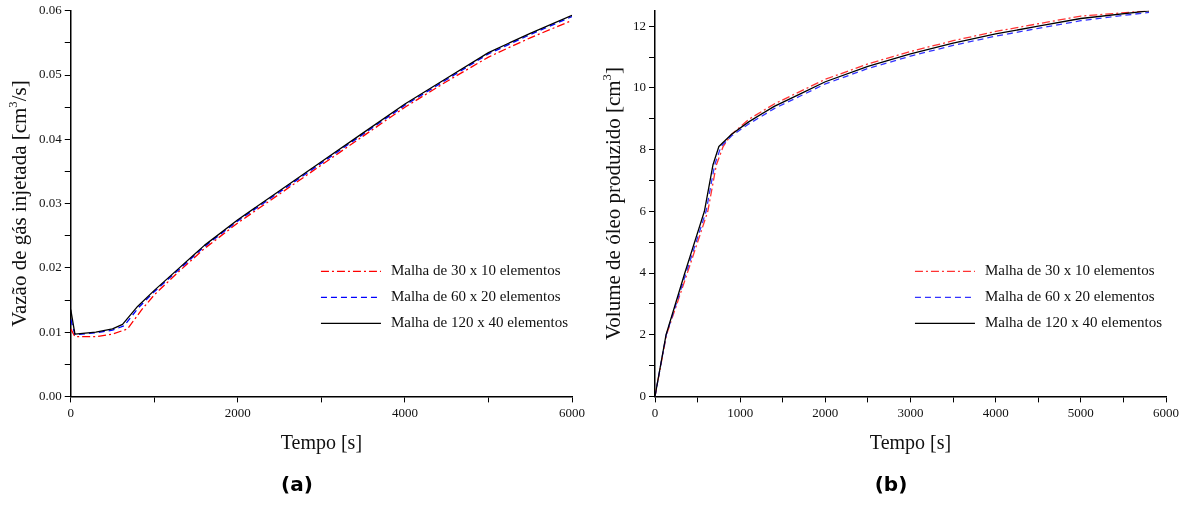 The image size is (1188, 511). I want to click on y-tick-label: 2, so click(642, 334).